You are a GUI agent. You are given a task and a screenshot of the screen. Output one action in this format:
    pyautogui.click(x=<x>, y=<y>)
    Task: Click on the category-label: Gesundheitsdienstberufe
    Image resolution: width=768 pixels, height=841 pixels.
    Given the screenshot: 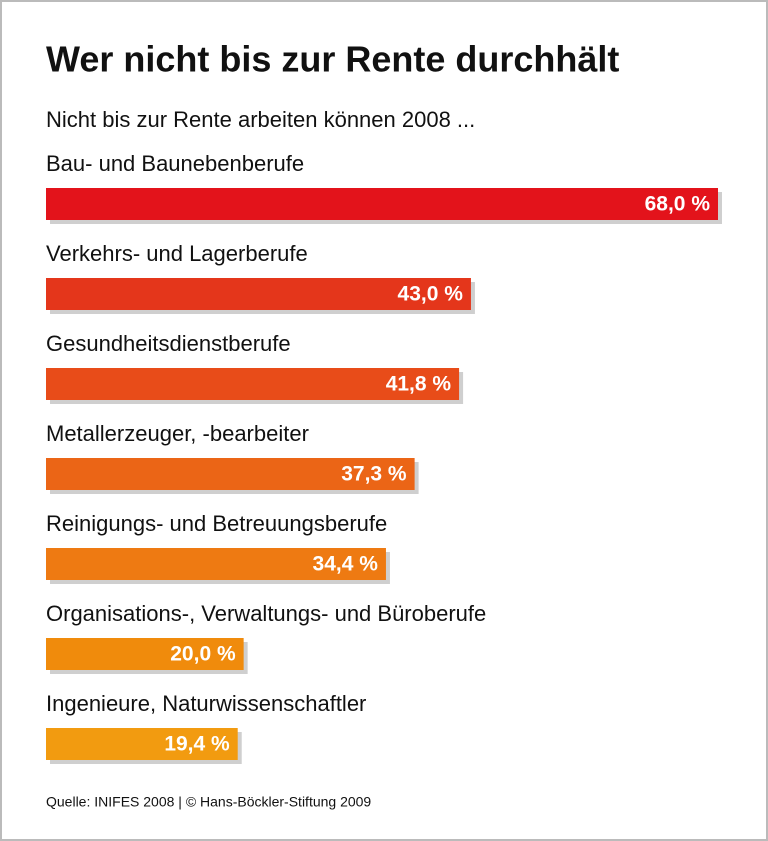 What is the action you would take?
    pyautogui.click(x=168, y=343)
    